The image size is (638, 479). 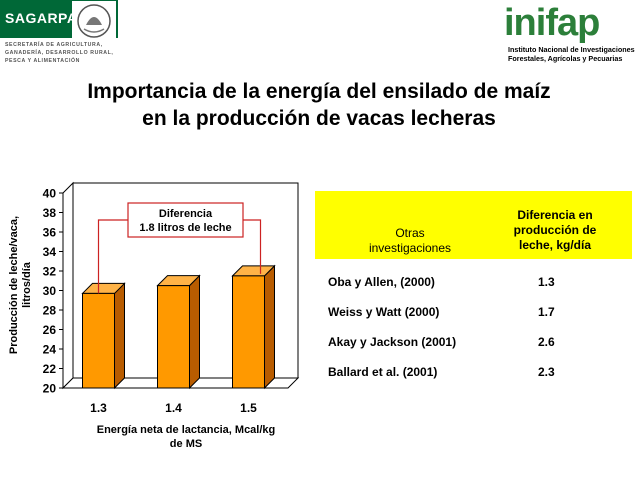 I want to click on y-tick-label: 24, so click(x=50, y=350).